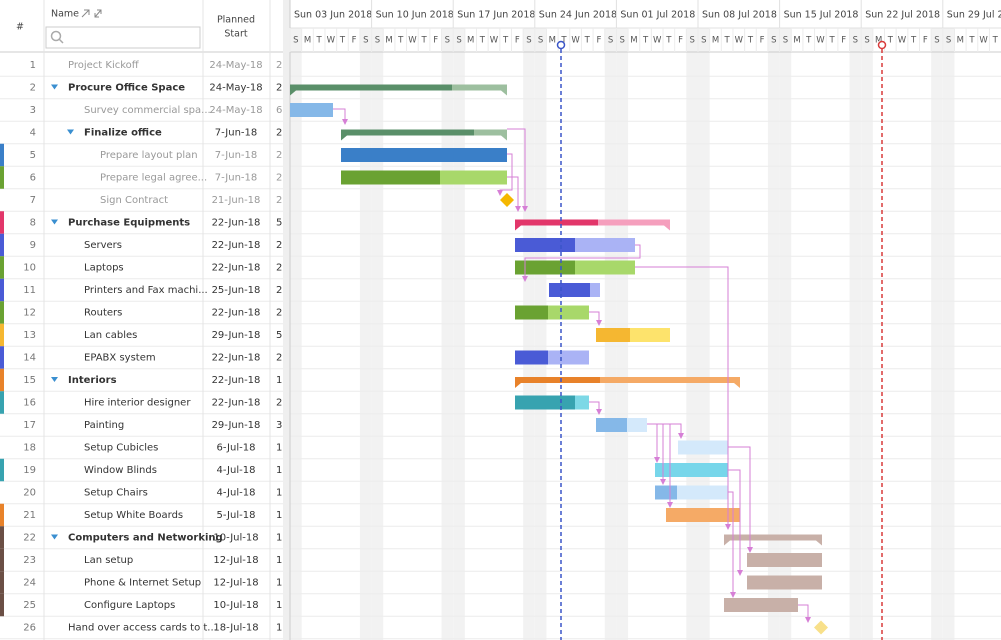 This screenshot has width=1001, height=640. I want to click on task-name: Setup Chairs, so click(116, 493).